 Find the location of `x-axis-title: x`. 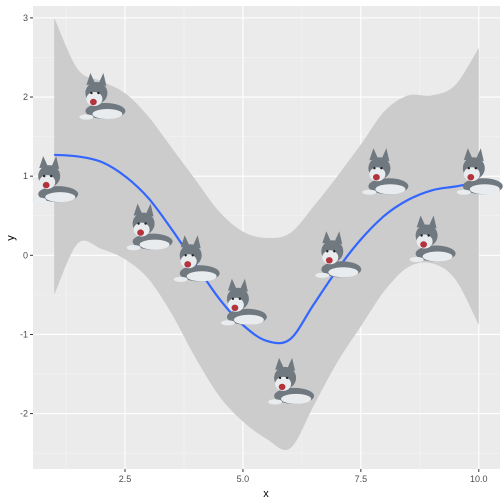

x-axis-title: x is located at coordinates (266, 494).